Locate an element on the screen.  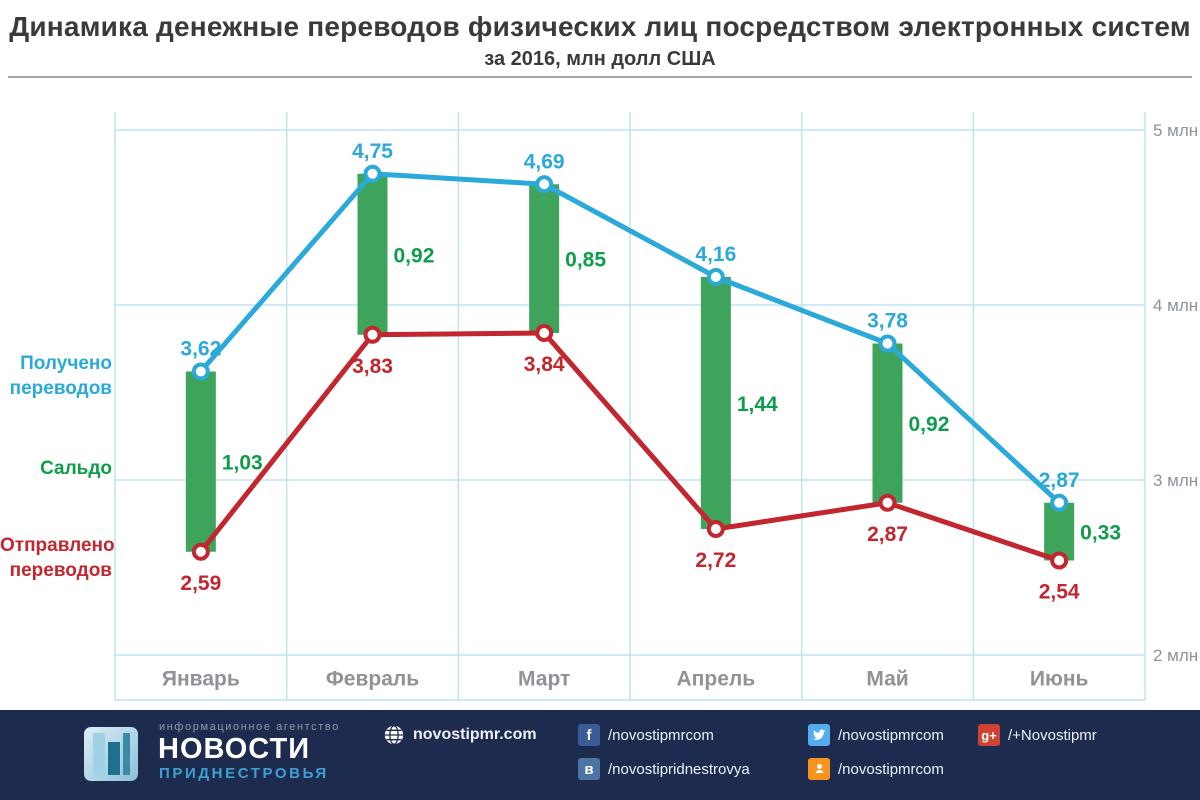
news-pmr-logo is located at coordinates (111, 754).